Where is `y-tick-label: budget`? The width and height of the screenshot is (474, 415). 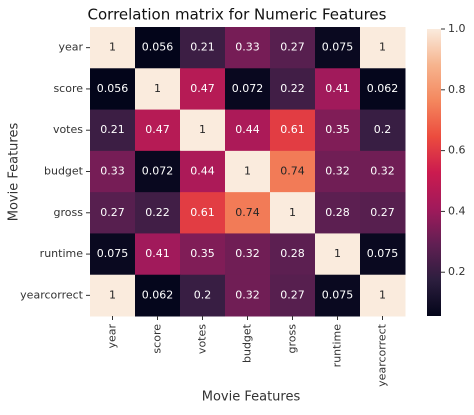 y-tick-label: budget is located at coordinates (64, 171).